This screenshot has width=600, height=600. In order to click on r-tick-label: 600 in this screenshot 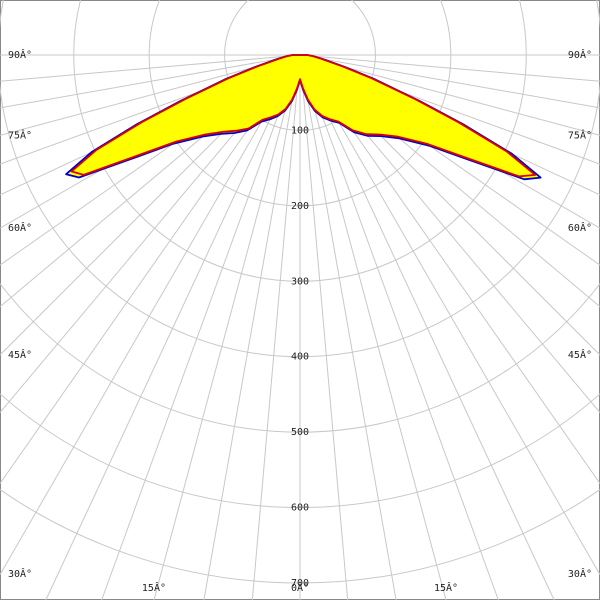, I will do `click(300, 508)`.